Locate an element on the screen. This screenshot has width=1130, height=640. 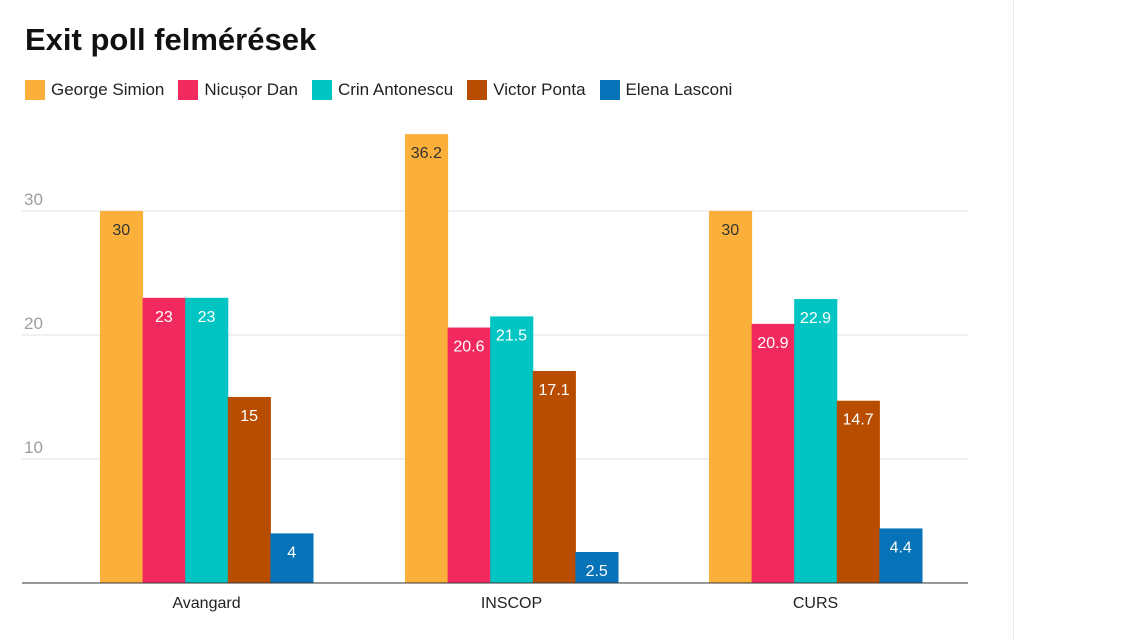
x-category-label: INSCOP is located at coordinates (511, 603).